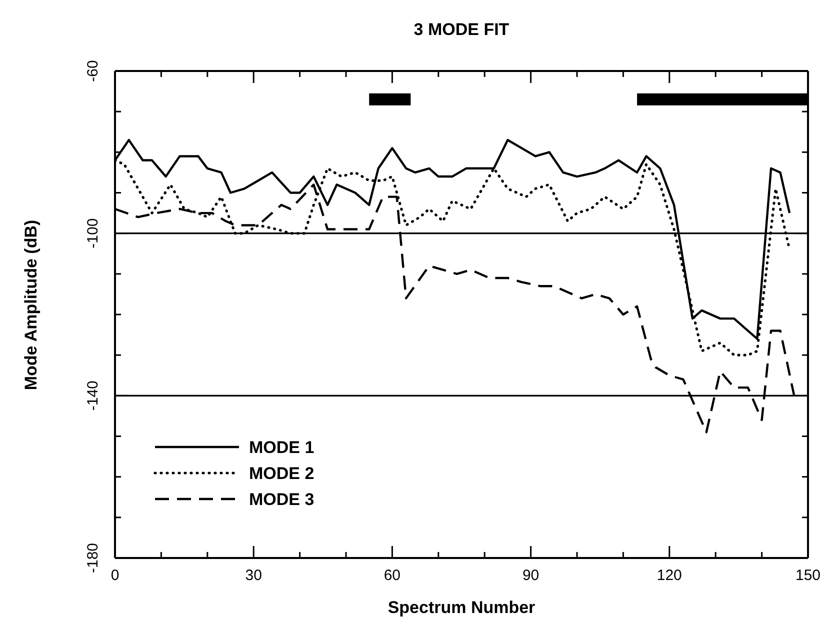 This screenshot has height=632, width=822. Describe the element at coordinates (462, 607) in the screenshot. I see `x-axis-title: Spectrum Number` at that location.